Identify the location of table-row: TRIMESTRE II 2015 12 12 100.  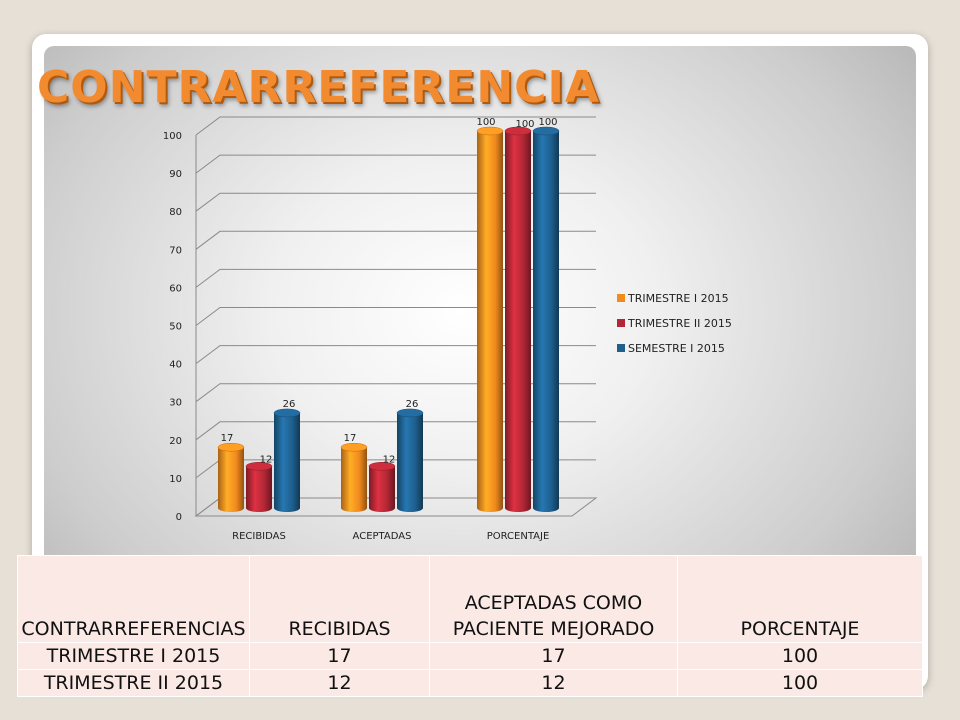
(470, 683).